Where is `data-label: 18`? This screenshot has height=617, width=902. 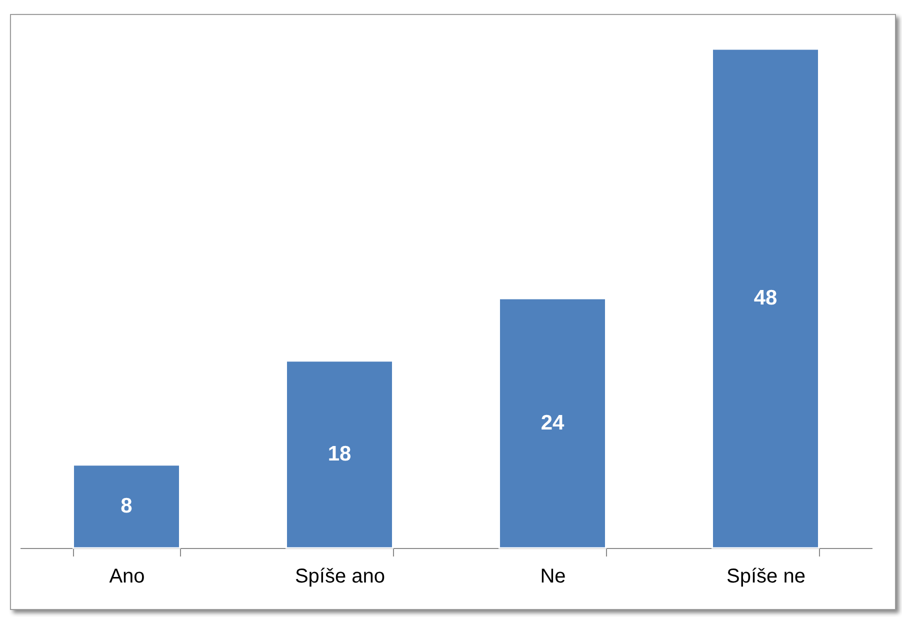
data-label: 18 is located at coordinates (340, 454).